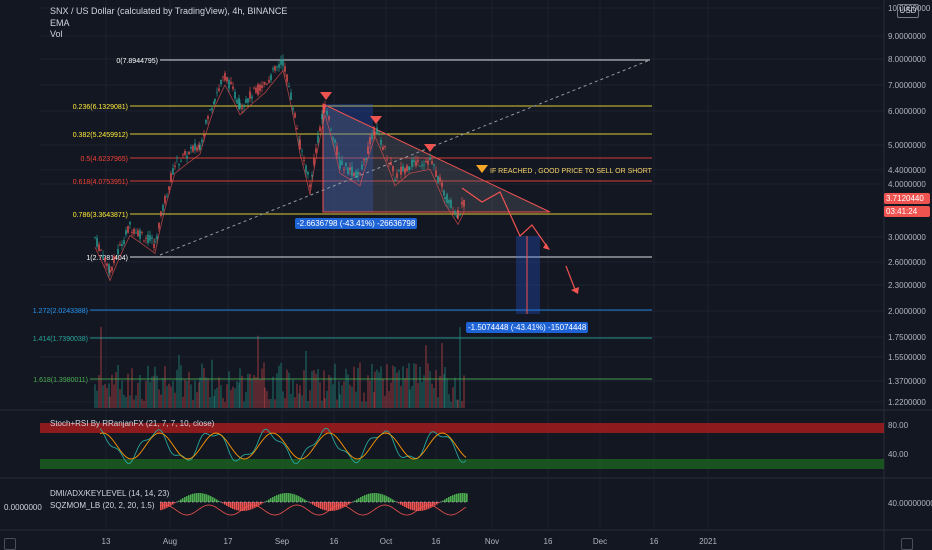  Describe the element at coordinates (56, 34) in the screenshot. I see `volume-indicator-label: Vol` at that location.